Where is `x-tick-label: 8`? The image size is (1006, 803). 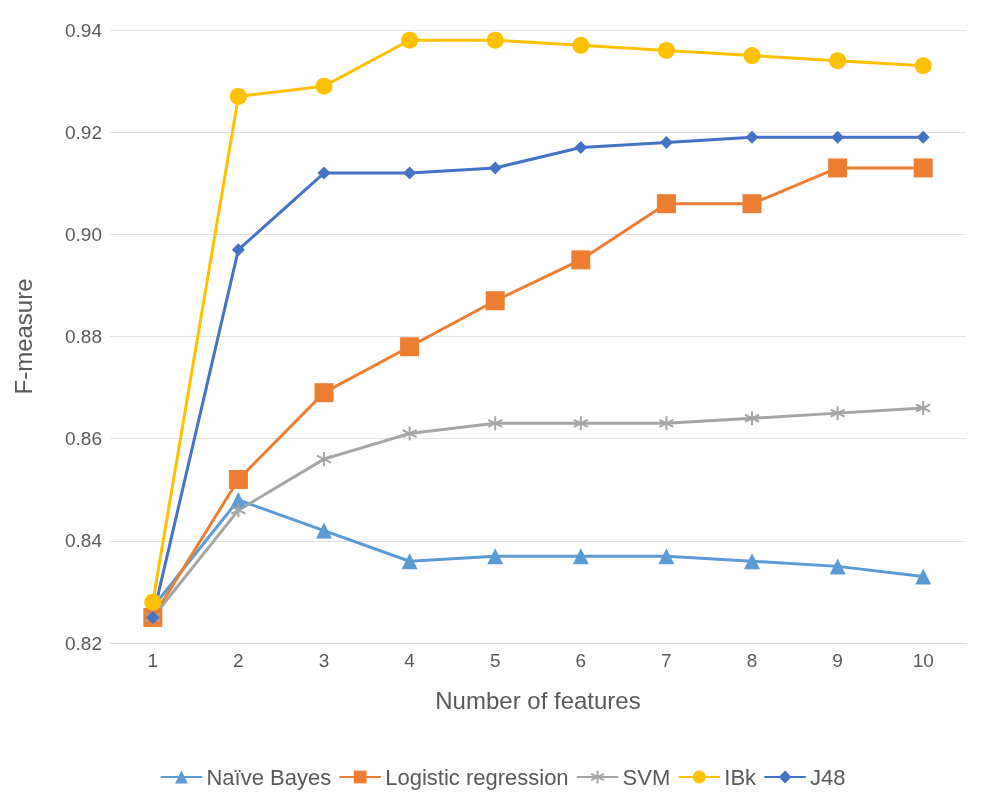
x-tick-label: 8 is located at coordinates (752, 660).